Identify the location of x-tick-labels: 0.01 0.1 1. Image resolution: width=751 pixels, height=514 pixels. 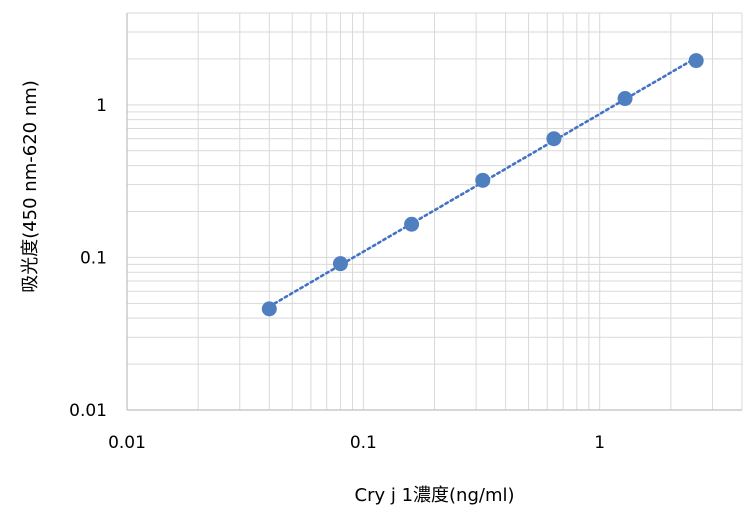
(356, 443).